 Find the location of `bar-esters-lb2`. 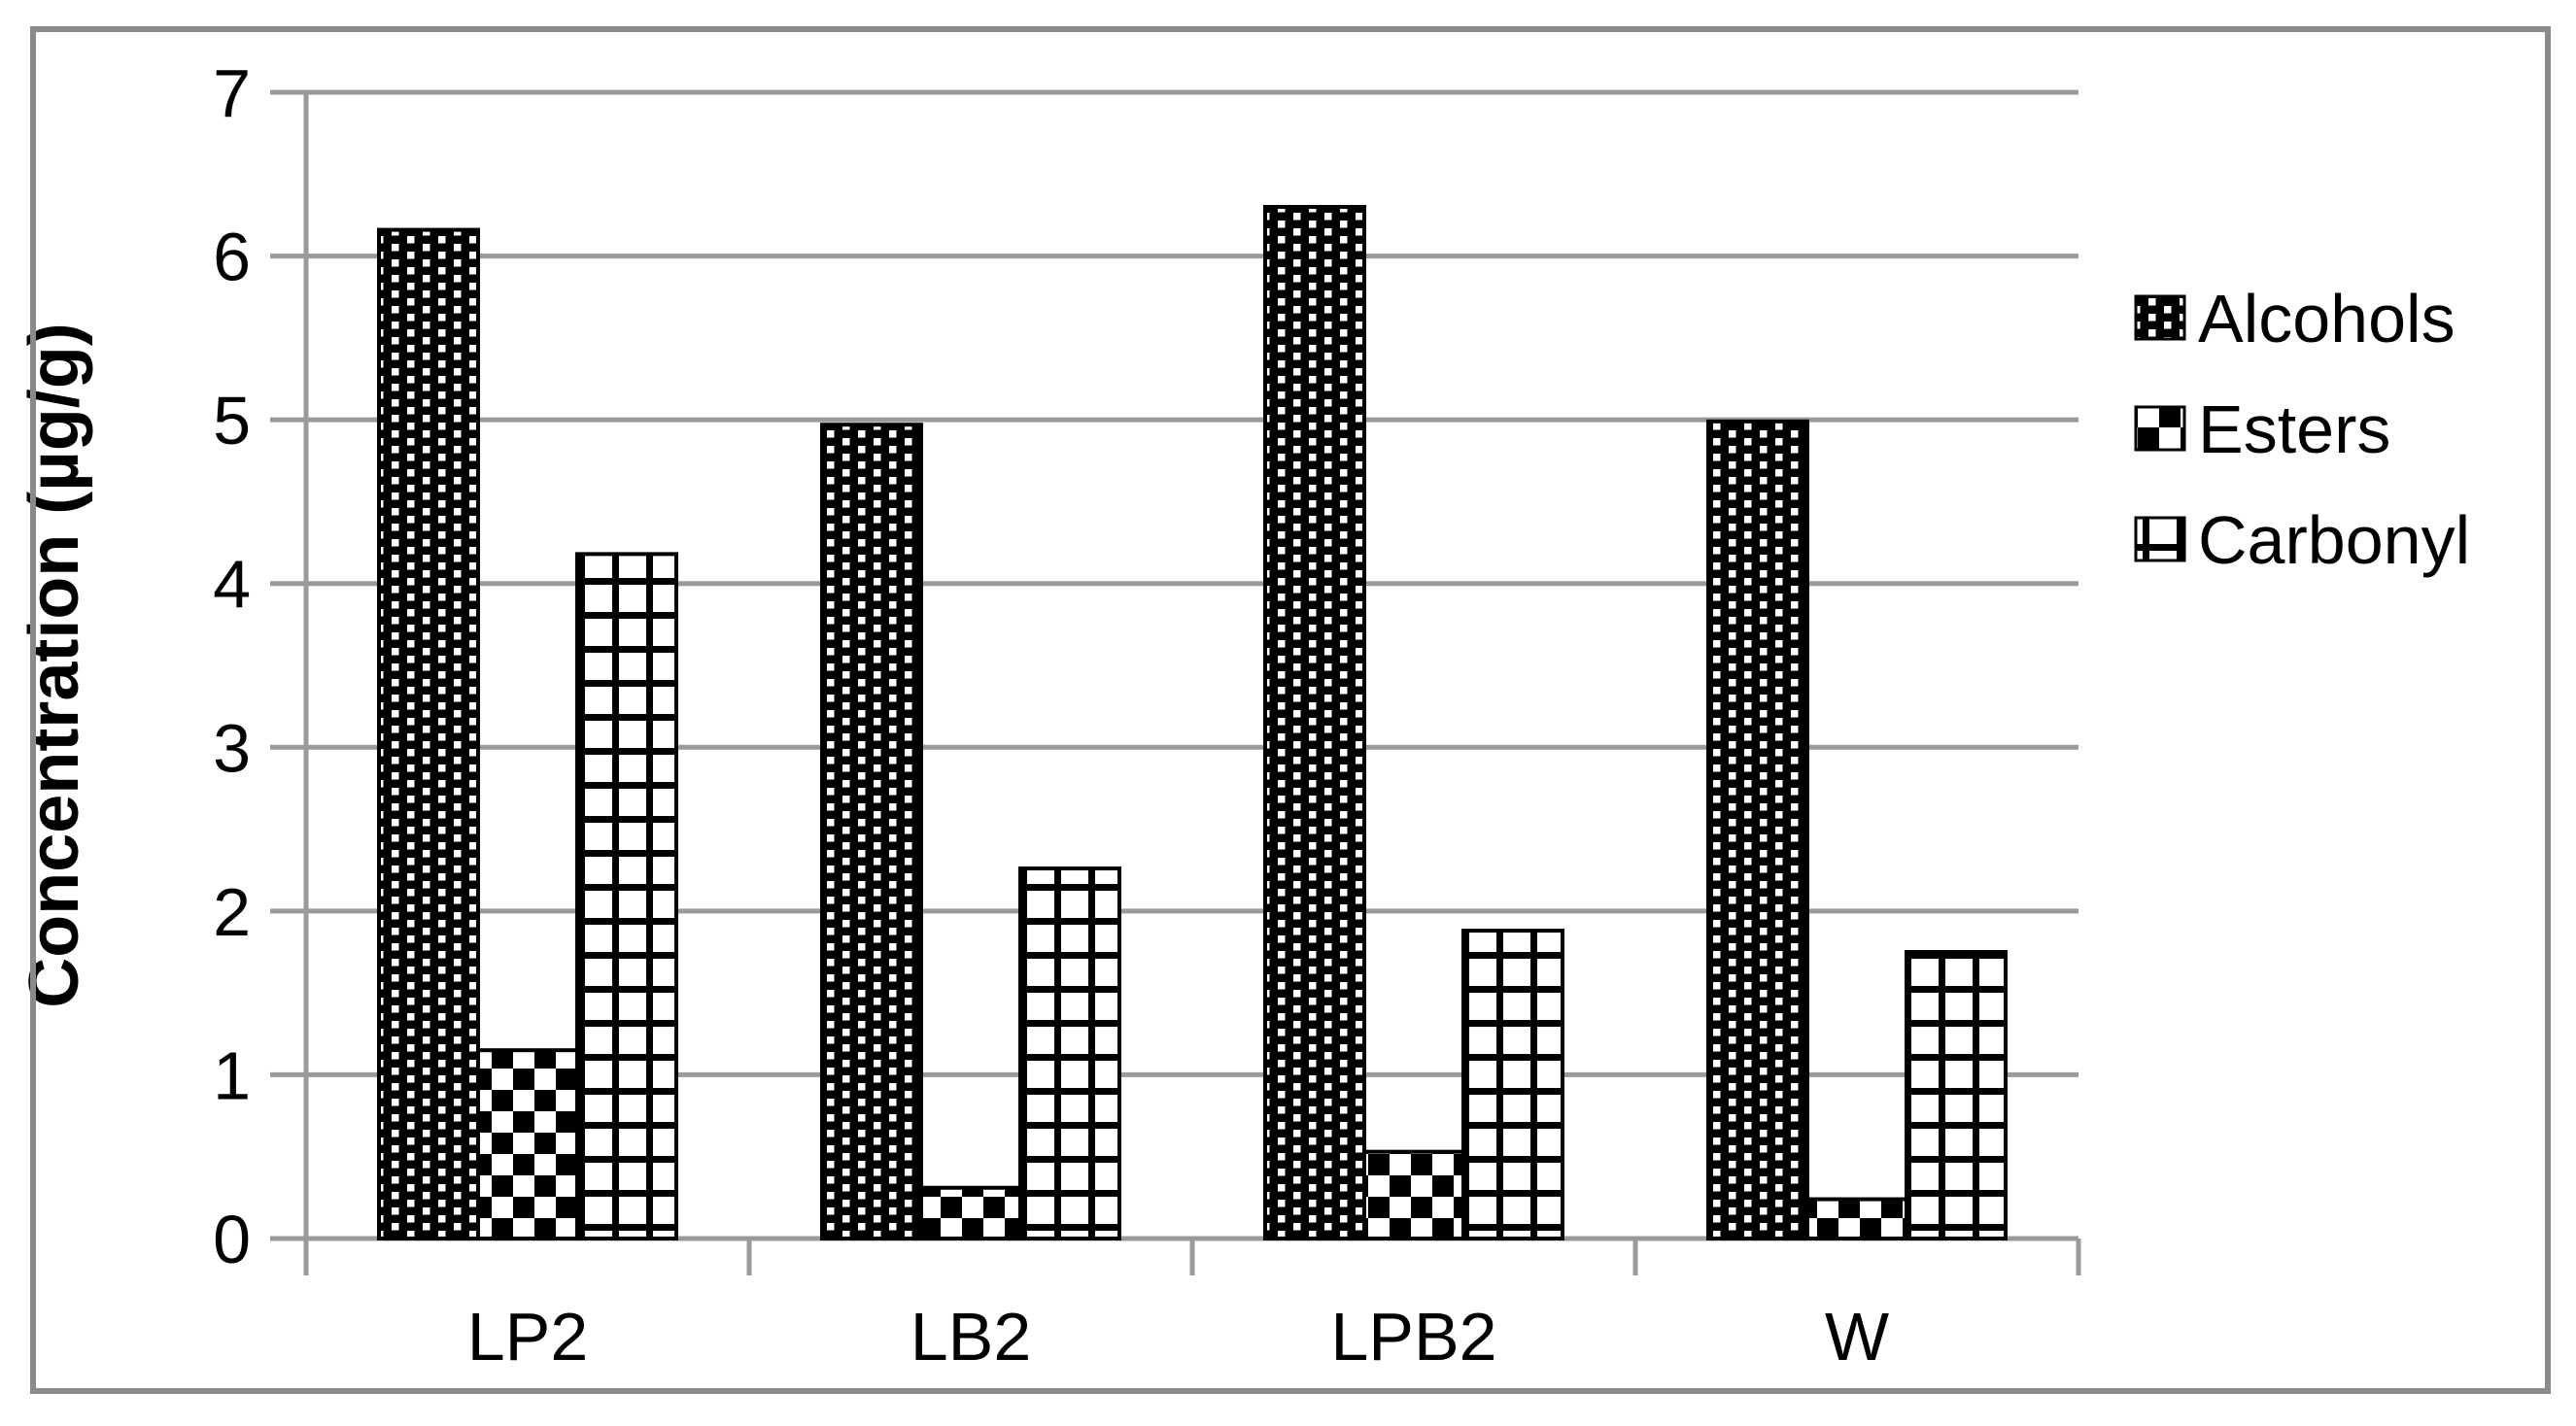

bar-esters-lb2 is located at coordinates (970, 1212).